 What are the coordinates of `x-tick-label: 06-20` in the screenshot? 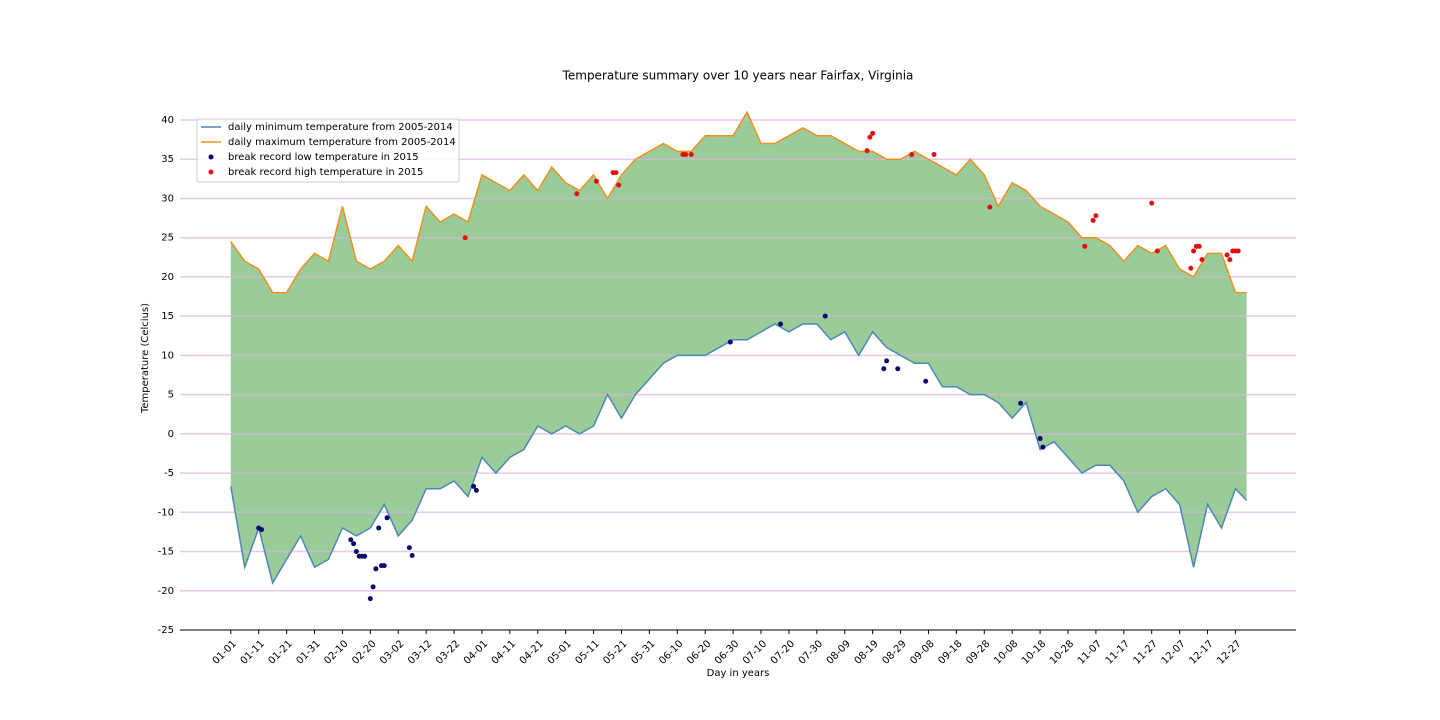 It's located at (699, 652).